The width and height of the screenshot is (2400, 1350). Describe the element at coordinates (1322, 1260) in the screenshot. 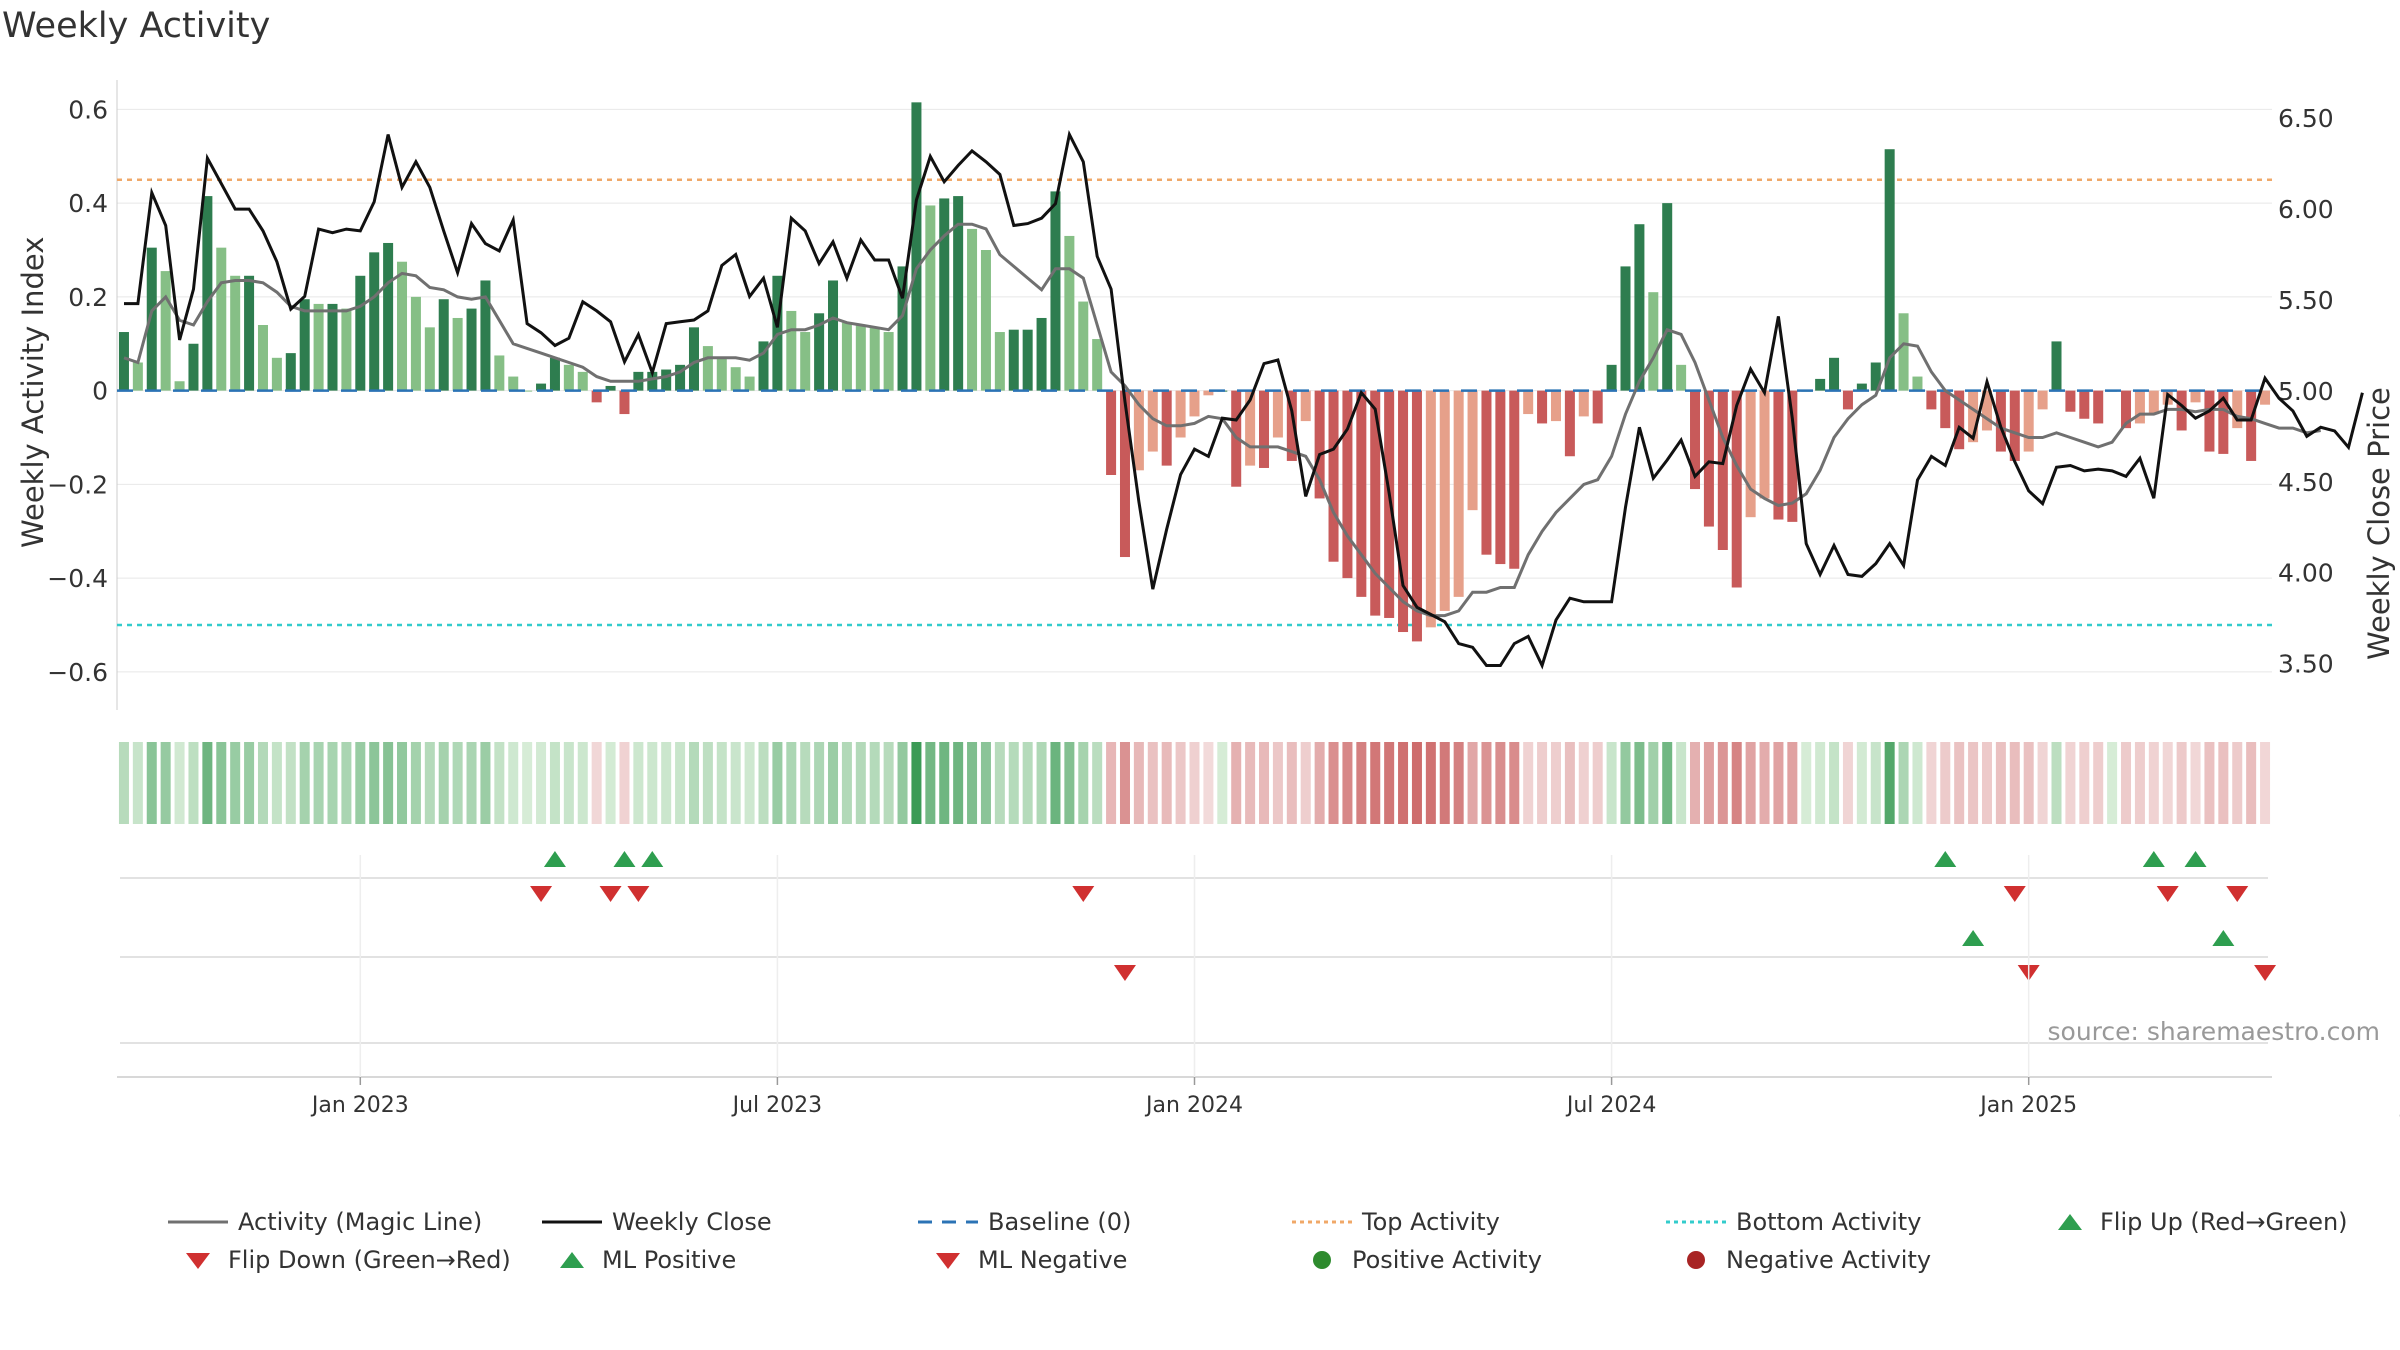

I see `circle-green-icon` at that location.